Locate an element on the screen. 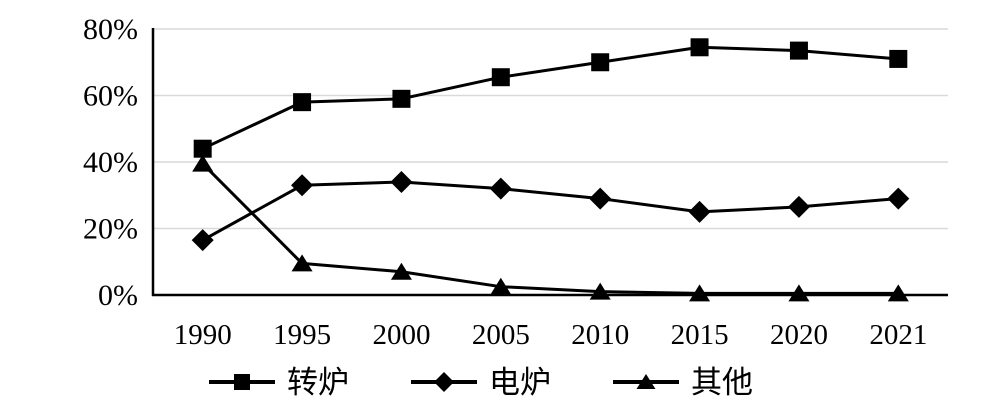  y-tick-label: 0% is located at coordinates (118, 295).